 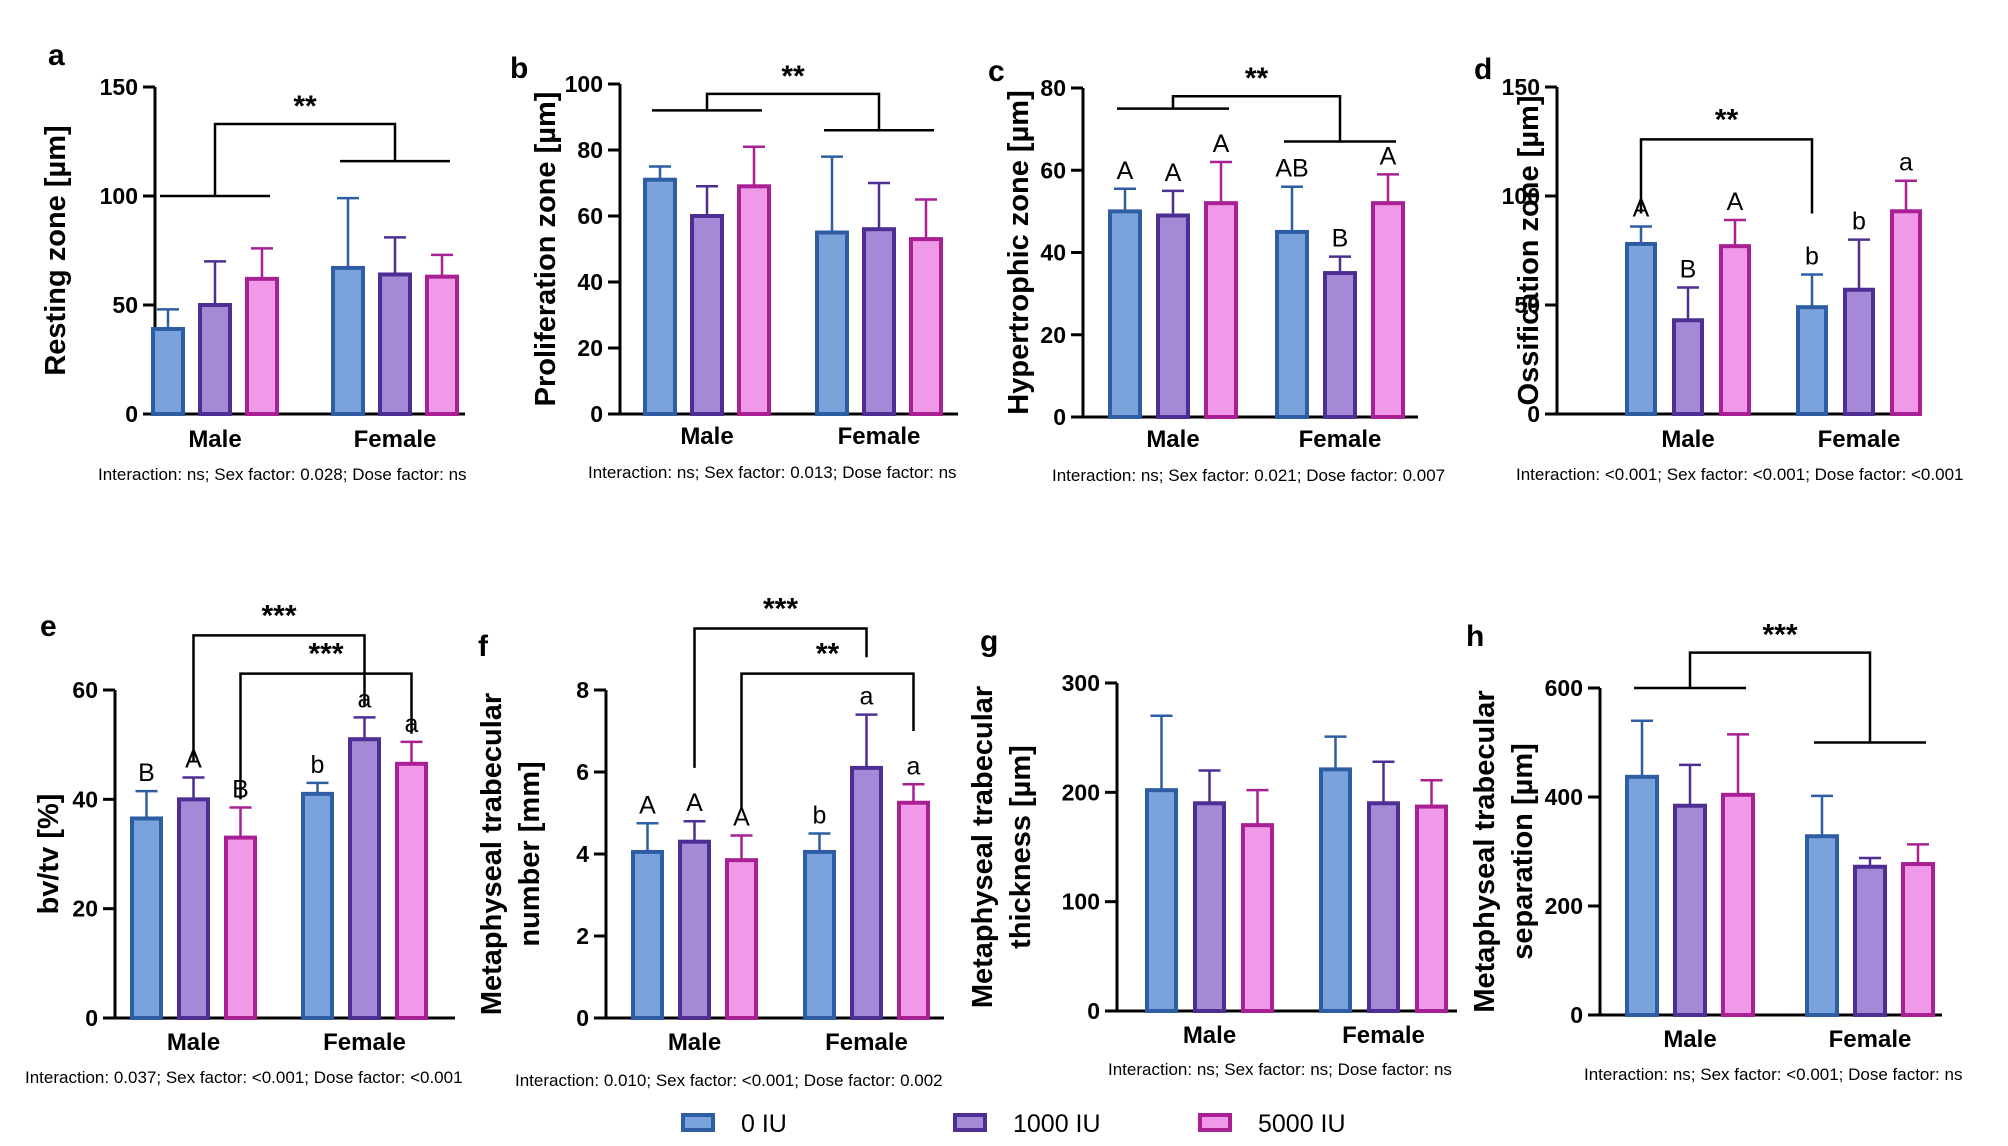 What do you see at coordinates (119, 87) in the screenshot?
I see `y-tick-label: 150` at bounding box center [119, 87].